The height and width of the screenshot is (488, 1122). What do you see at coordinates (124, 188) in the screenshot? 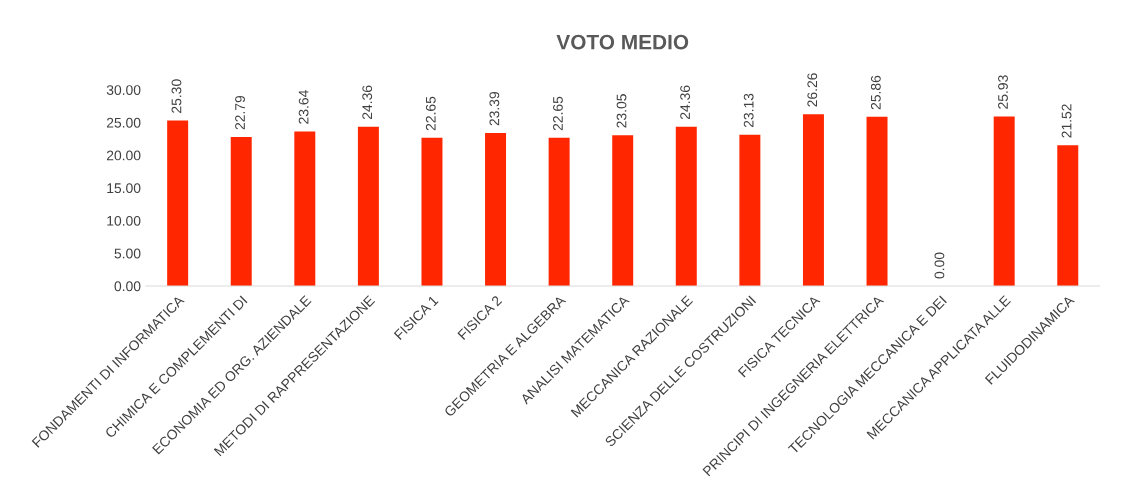
I see `y-tick-label: 15.00` at bounding box center [124, 188].